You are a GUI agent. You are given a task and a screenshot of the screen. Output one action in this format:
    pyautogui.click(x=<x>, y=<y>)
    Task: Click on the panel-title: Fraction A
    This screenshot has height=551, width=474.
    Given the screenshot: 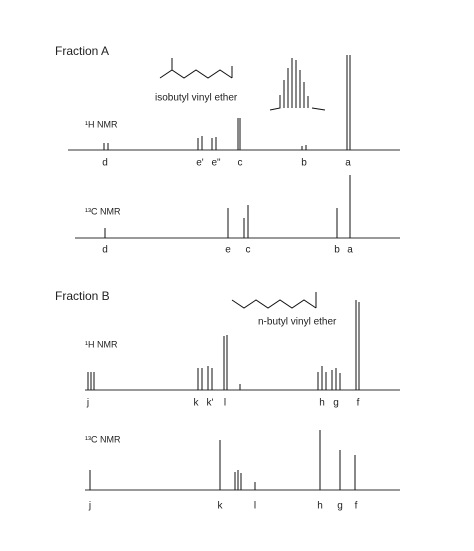 What is the action you would take?
    pyautogui.click(x=82, y=51)
    